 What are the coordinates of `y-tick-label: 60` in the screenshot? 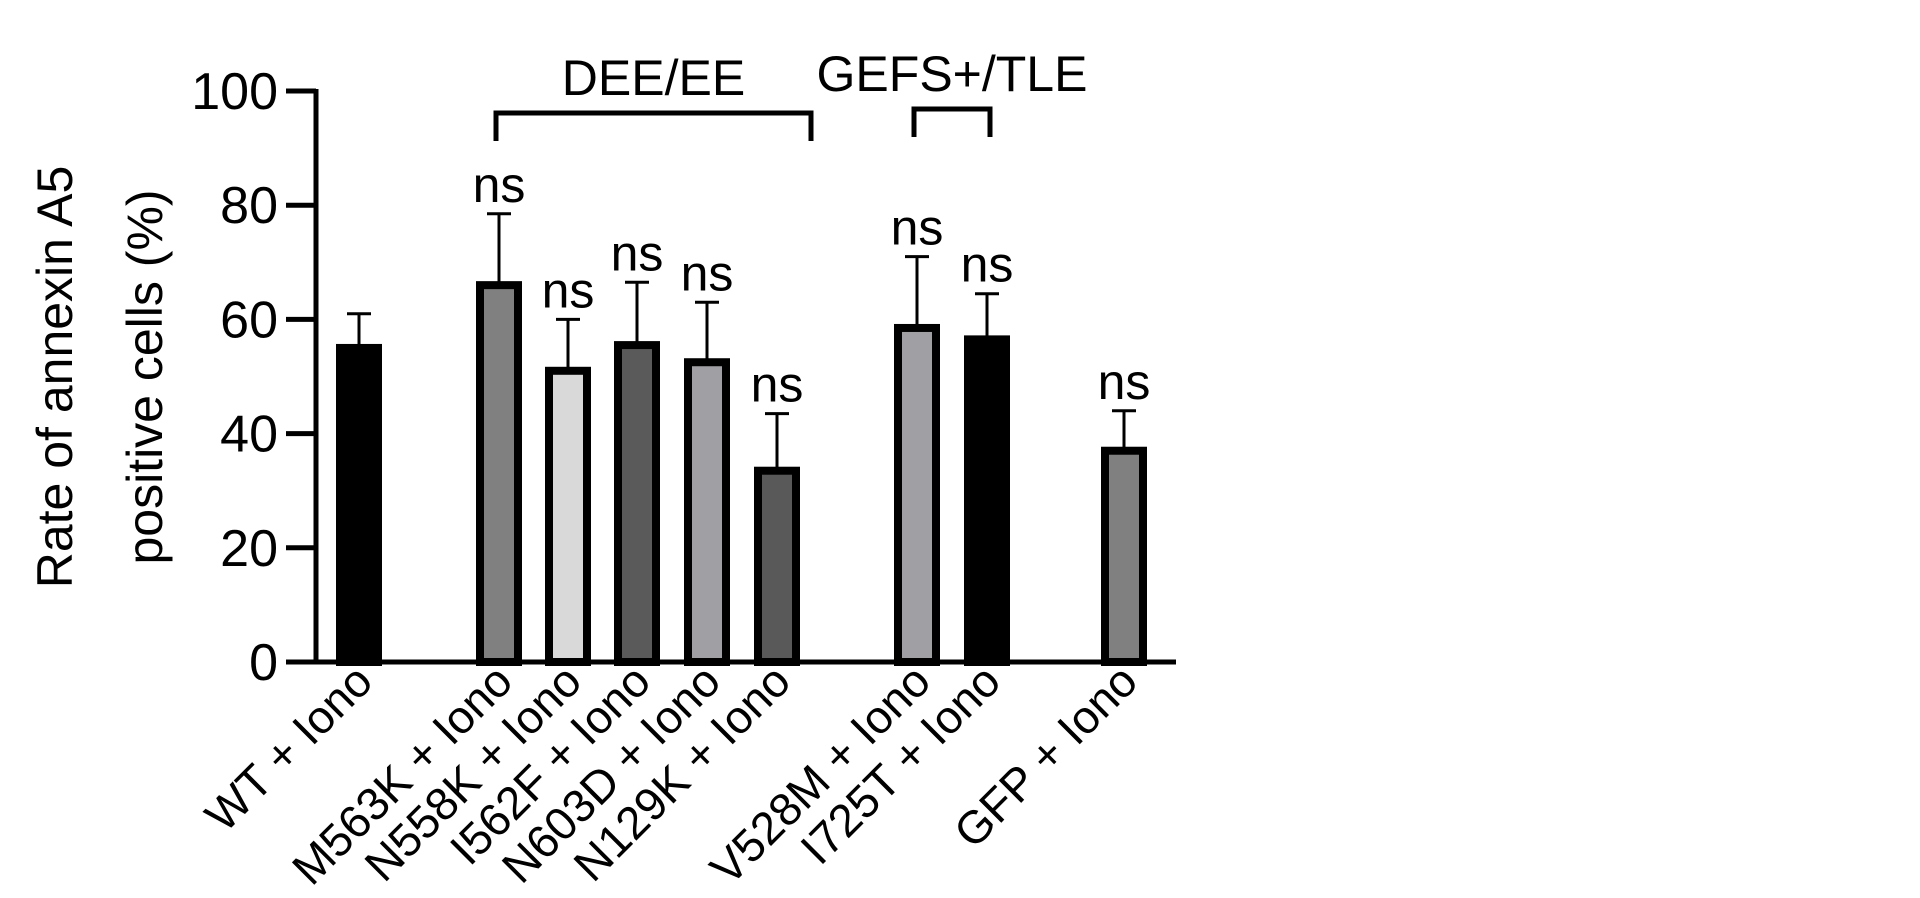 It's located at (249, 320).